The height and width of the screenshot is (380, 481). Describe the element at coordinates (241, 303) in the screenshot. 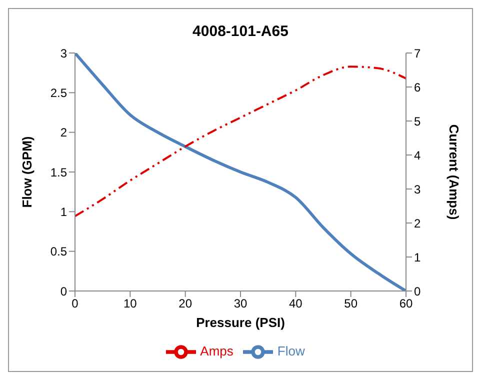

I see `x-tick-label: 30` at that location.